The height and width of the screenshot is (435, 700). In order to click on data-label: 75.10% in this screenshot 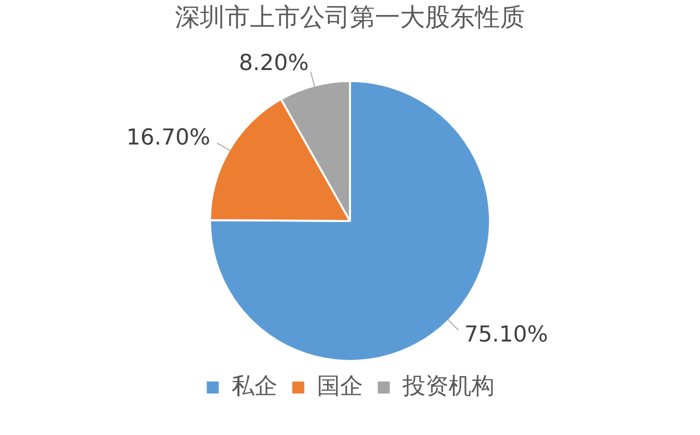, I will do `click(506, 335)`.